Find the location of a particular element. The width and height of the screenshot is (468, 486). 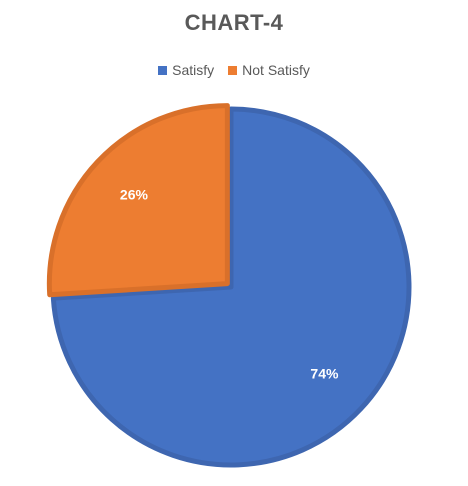

legend-item-not-satisfy: Not Satisfy is located at coordinates (269, 70).